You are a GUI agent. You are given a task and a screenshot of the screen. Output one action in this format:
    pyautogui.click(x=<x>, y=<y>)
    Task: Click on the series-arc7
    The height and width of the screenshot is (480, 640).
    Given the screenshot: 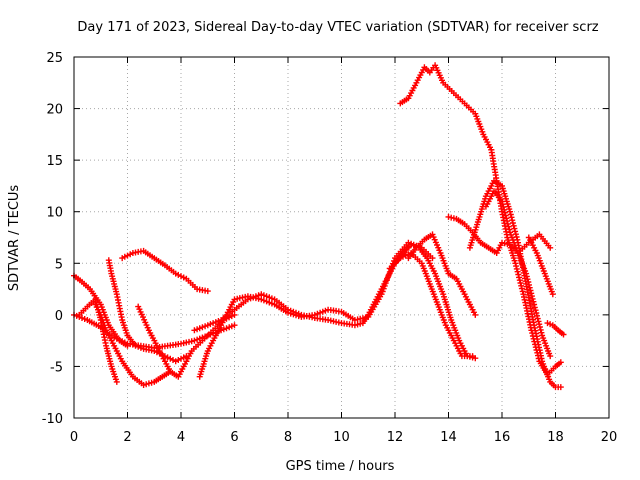 What is the action you would take?
    pyautogui.click(x=154, y=331)
    